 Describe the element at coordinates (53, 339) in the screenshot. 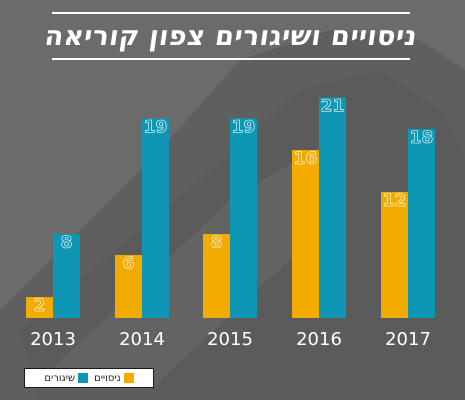

I see `x-tick-label-2013: 2013` at that location.